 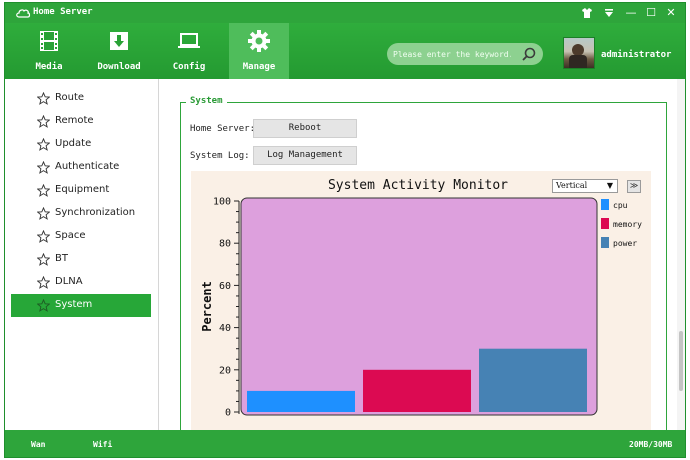 I want to click on search-box, so click(x=465, y=54).